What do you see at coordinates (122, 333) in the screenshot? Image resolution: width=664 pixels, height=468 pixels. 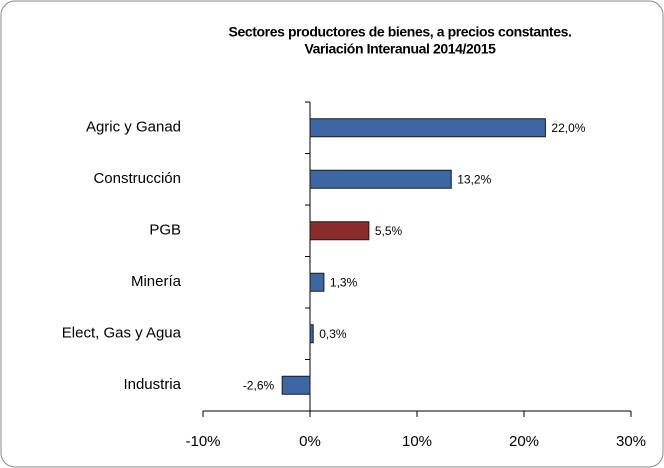 I see `y-tick-label: Elect, Gas y Agua` at bounding box center [122, 333].